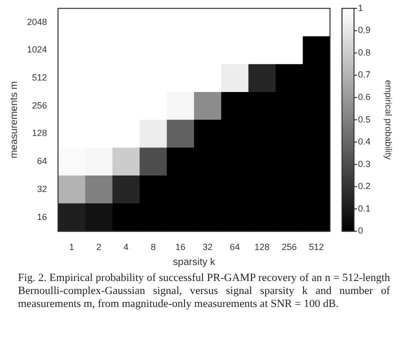 This screenshot has width=400, height=350. I want to click on color-bar-label: 0.2, so click(364, 186).